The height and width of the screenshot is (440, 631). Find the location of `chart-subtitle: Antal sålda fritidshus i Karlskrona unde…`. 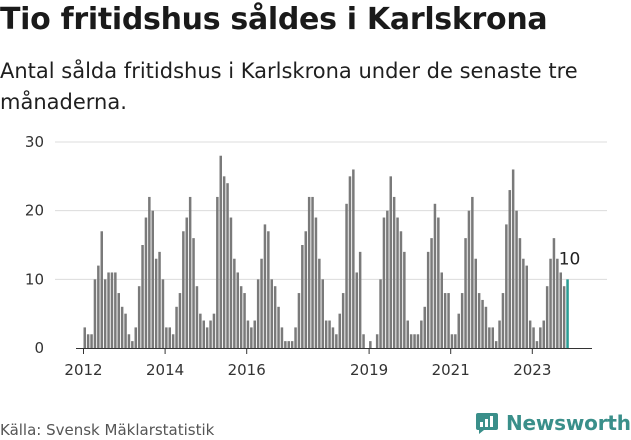

chart-subtitle: Antal sålda fritidshus i Karlskrona unde… is located at coordinates (300, 87).